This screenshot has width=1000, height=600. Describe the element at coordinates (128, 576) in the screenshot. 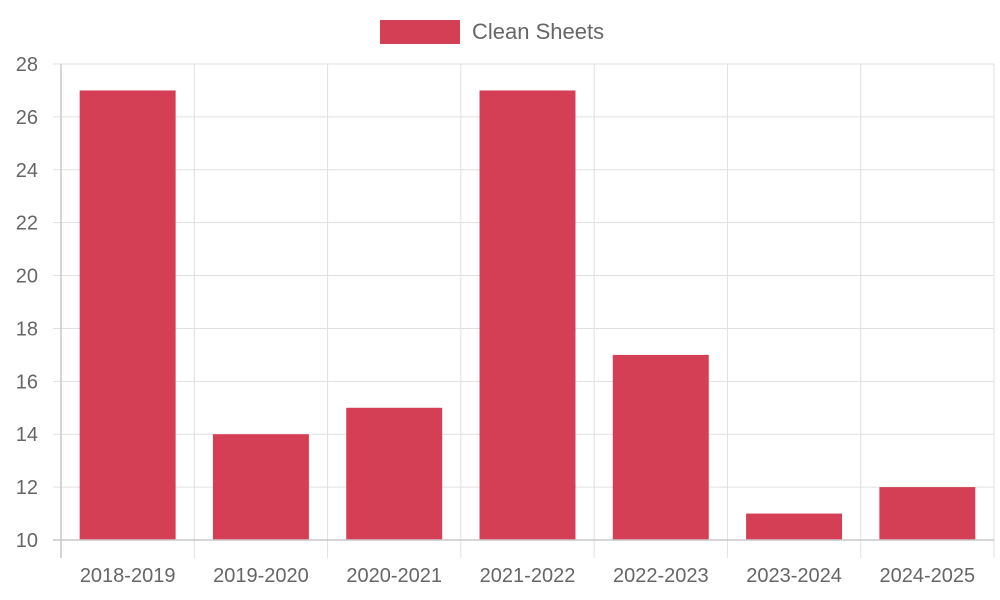

I see `x-tick-label: 2018-2019` at that location.